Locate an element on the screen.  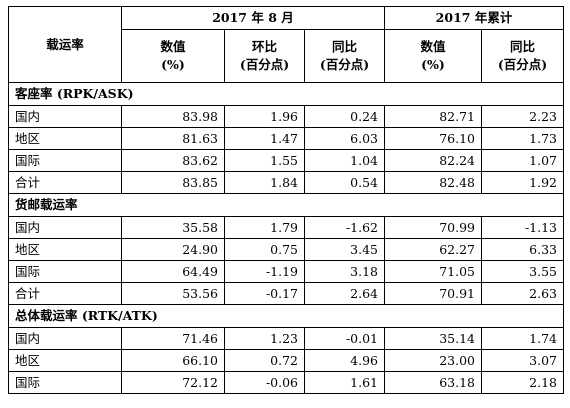
cell-ytd-value: 76.10 is located at coordinates (433, 138).